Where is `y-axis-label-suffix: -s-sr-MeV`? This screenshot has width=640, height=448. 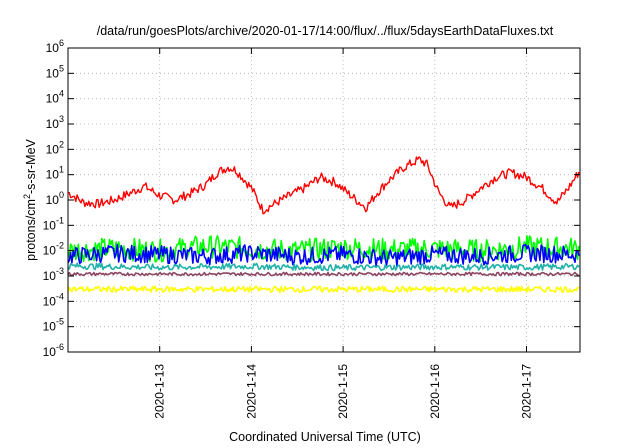 y-axis-label-suffix: -s-sr-MeV is located at coordinates (31, 166).